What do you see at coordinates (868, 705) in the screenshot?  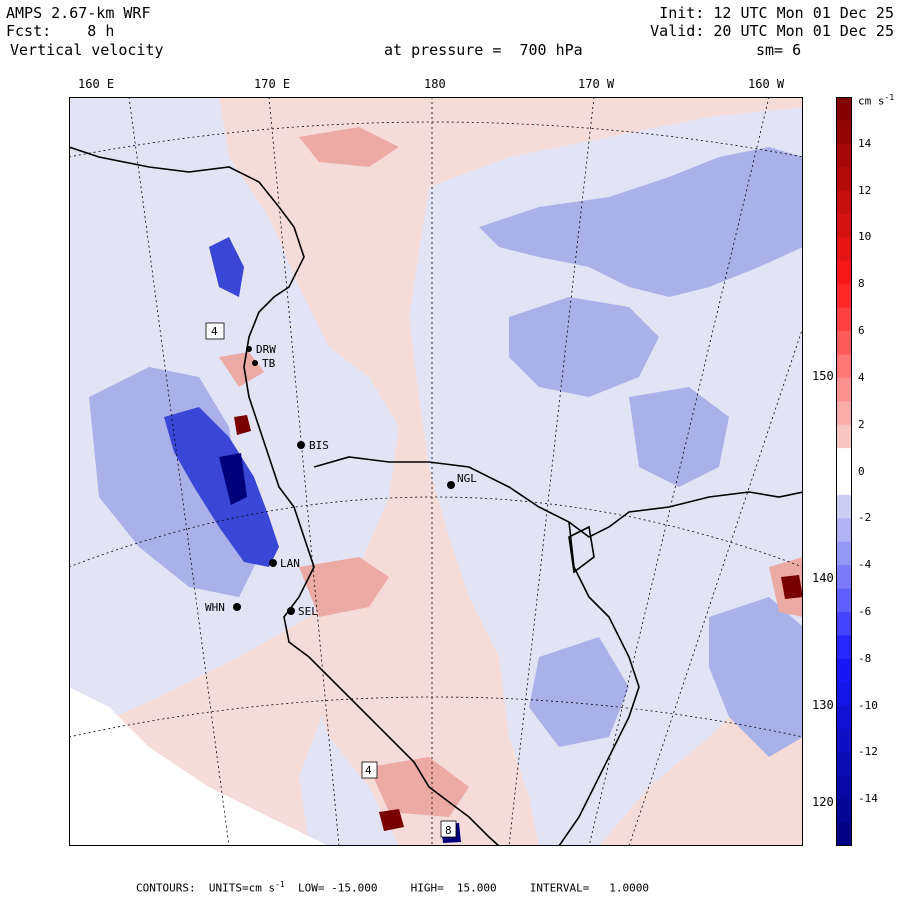 I see `colorbar-tick-label: -10` at bounding box center [868, 705].